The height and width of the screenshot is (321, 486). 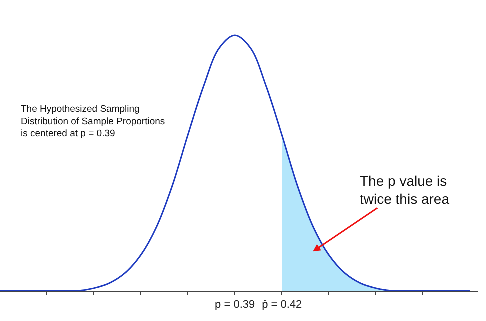 What do you see at coordinates (405, 190) in the screenshot?
I see `annotation: The p value is twice this area` at bounding box center [405, 190].